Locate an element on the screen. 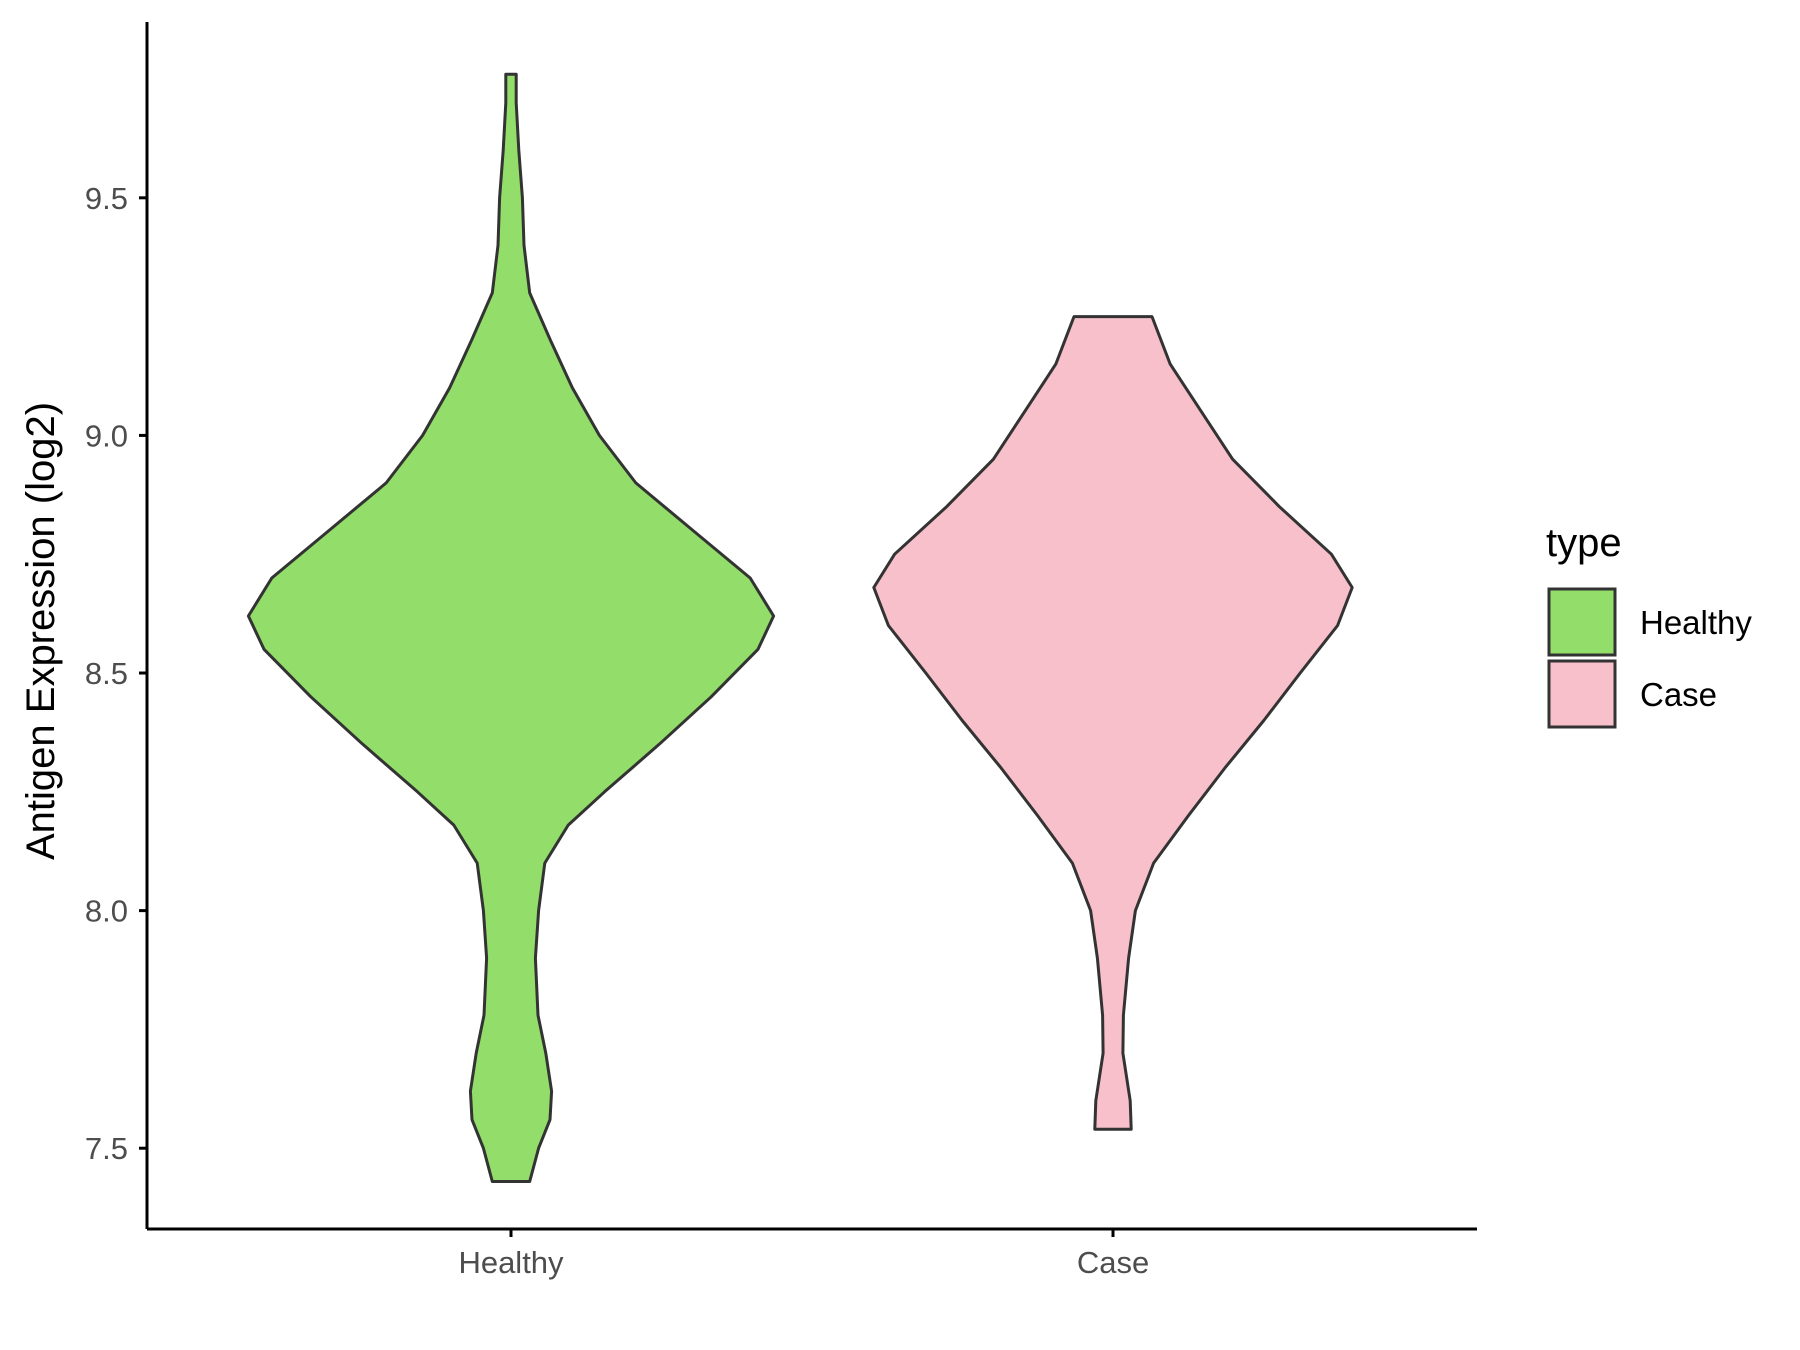 This screenshot has width=1800, height=1350. y-tick-label: 8.0 is located at coordinates (106, 911).